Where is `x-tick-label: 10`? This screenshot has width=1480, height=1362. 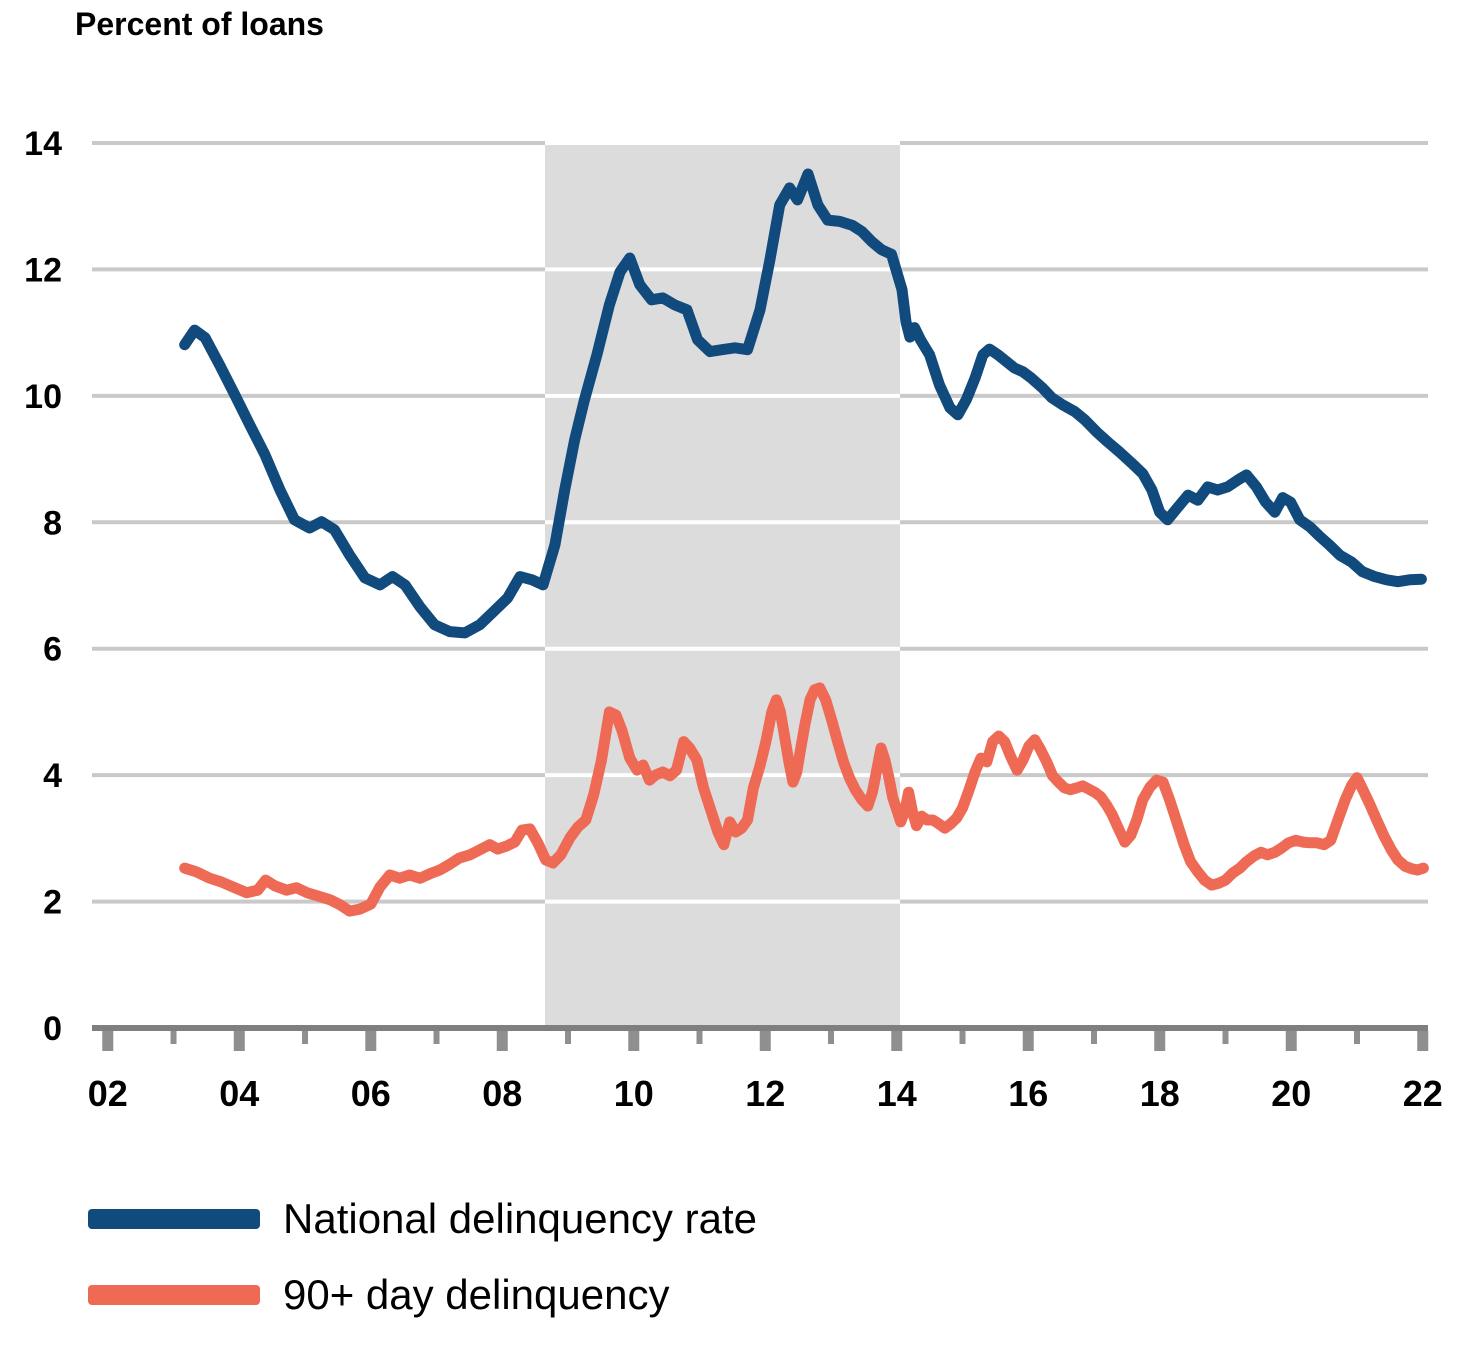 x-tick-label: 10 is located at coordinates (634, 1093).